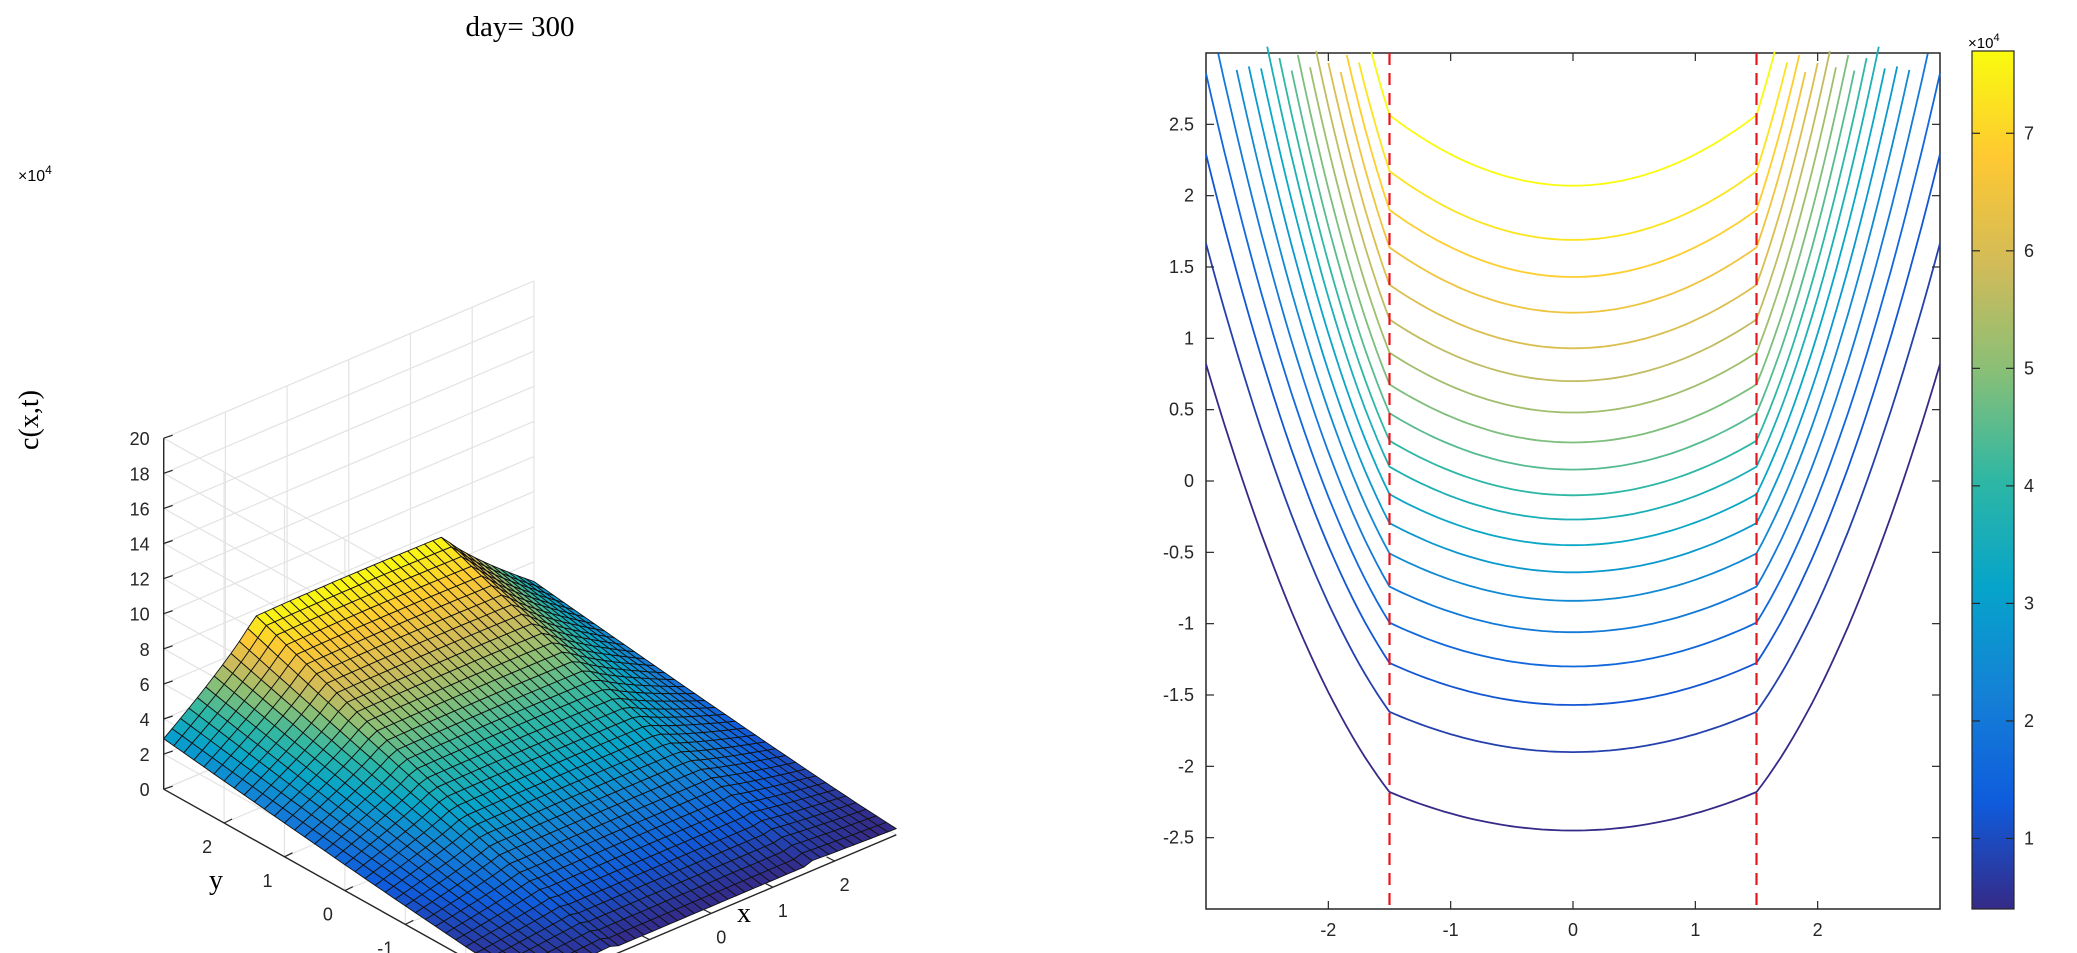 This screenshot has height=953, width=2077. What do you see at coordinates (140, 615) in the screenshot?
I see `z-tick-label: 10` at bounding box center [140, 615].